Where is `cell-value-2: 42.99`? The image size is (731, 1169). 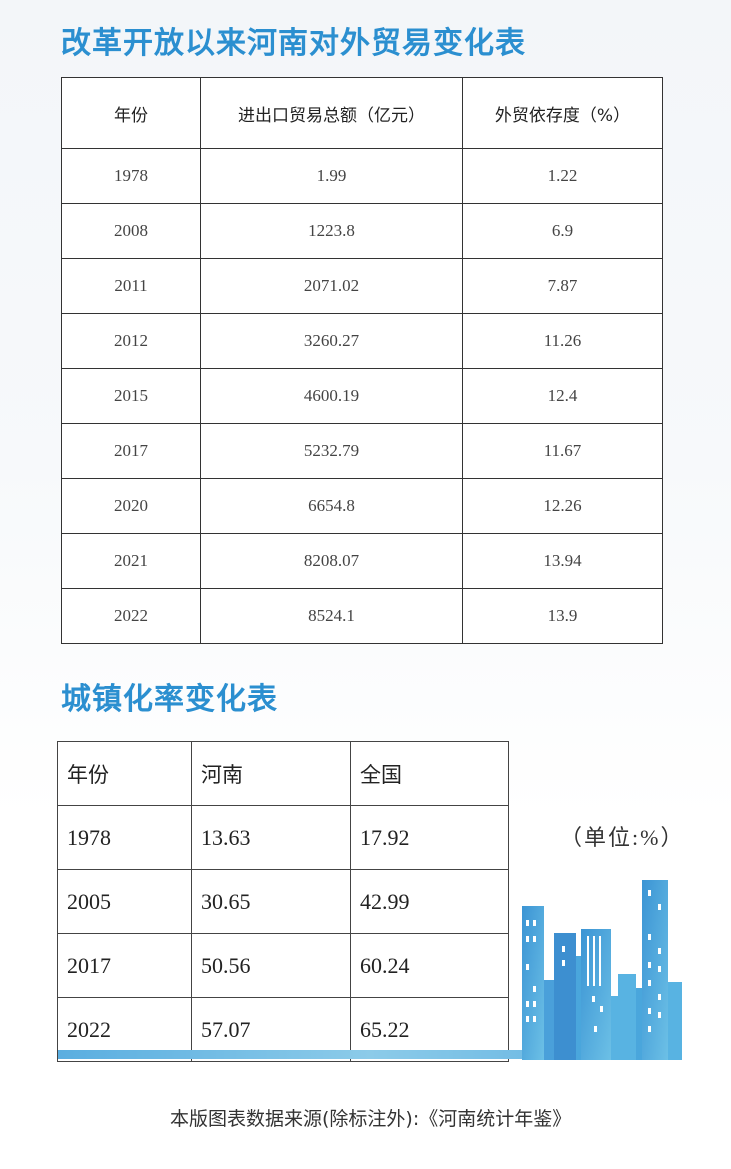
cell-value-2: 42.99 is located at coordinates (429, 901).